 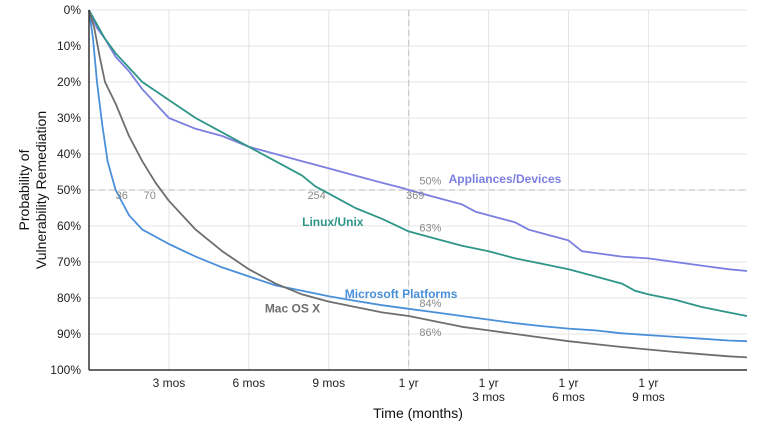 What do you see at coordinates (69, 154) in the screenshot?
I see `y-tick-label: 40%` at bounding box center [69, 154].